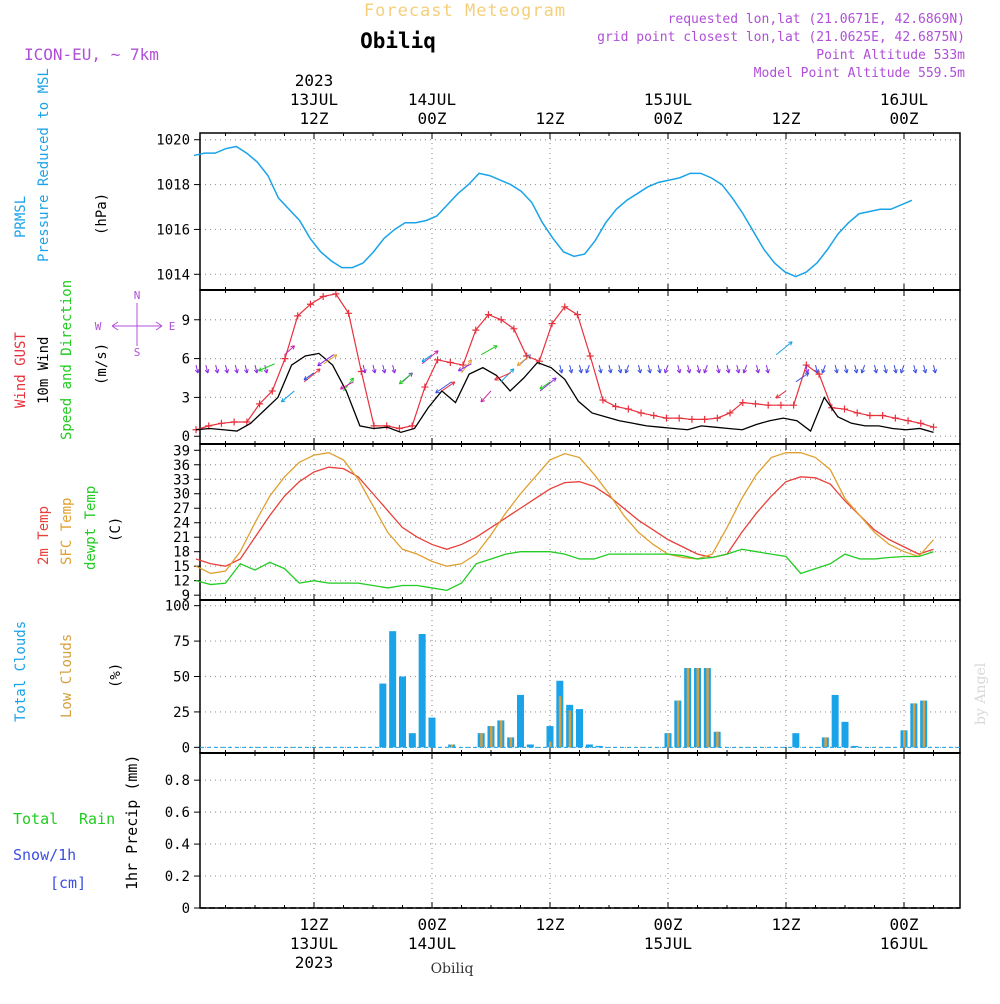 The width and height of the screenshot is (1000, 1004). Describe the element at coordinates (67, 360) in the screenshot. I see `wind-speed-dir-label: Speed and Direction` at that location.